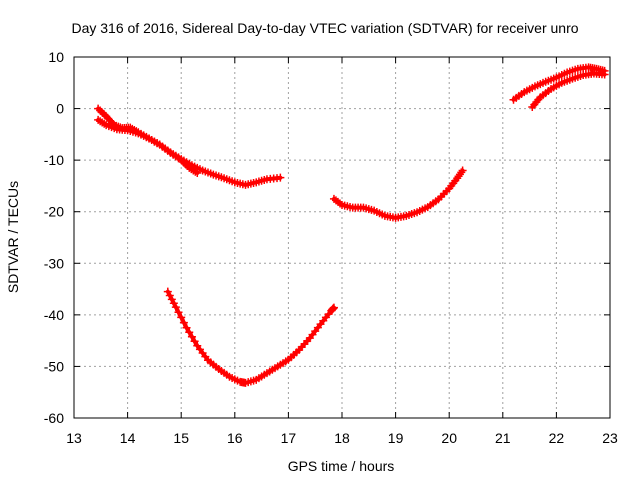 This screenshot has height=480, width=640. What do you see at coordinates (342, 438) in the screenshot?
I see `x-tick-label: 18` at bounding box center [342, 438].